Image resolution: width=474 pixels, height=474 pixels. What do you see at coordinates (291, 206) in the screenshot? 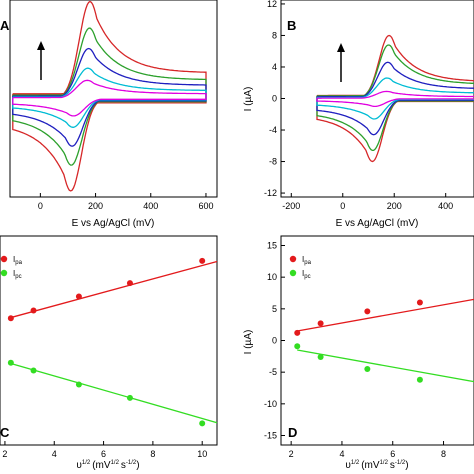
I see `panel-b-xtick-label: -200` at bounding box center [291, 206].